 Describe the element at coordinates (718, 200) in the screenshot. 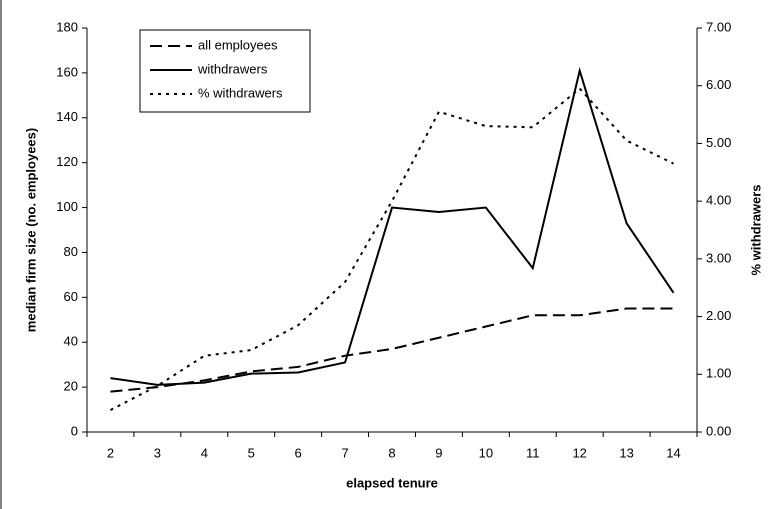

I see `y2-tick-label: 4.00` at that location.